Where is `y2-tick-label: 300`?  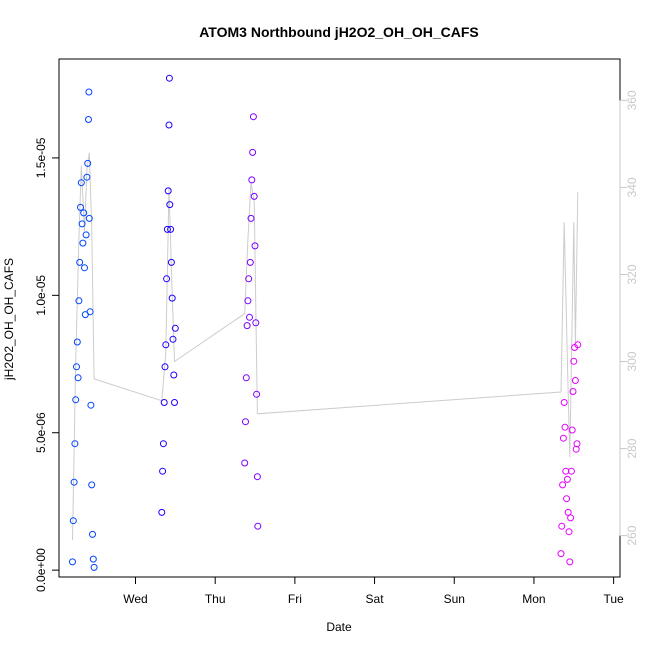 y2-tick-label: 300 is located at coordinates (632, 361).